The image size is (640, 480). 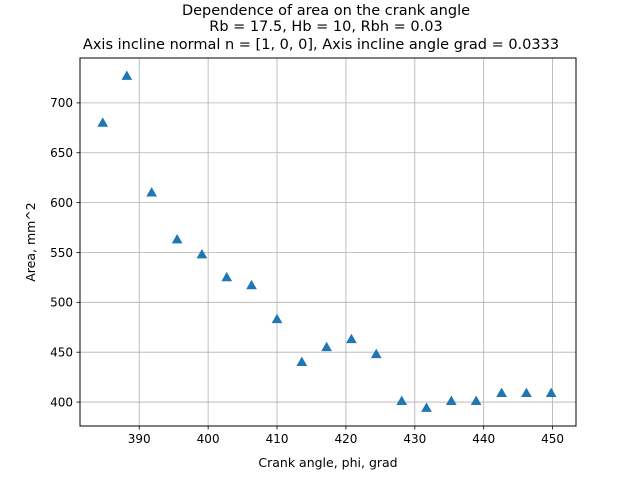 I want to click on x-tick-label: 440, so click(x=483, y=439).